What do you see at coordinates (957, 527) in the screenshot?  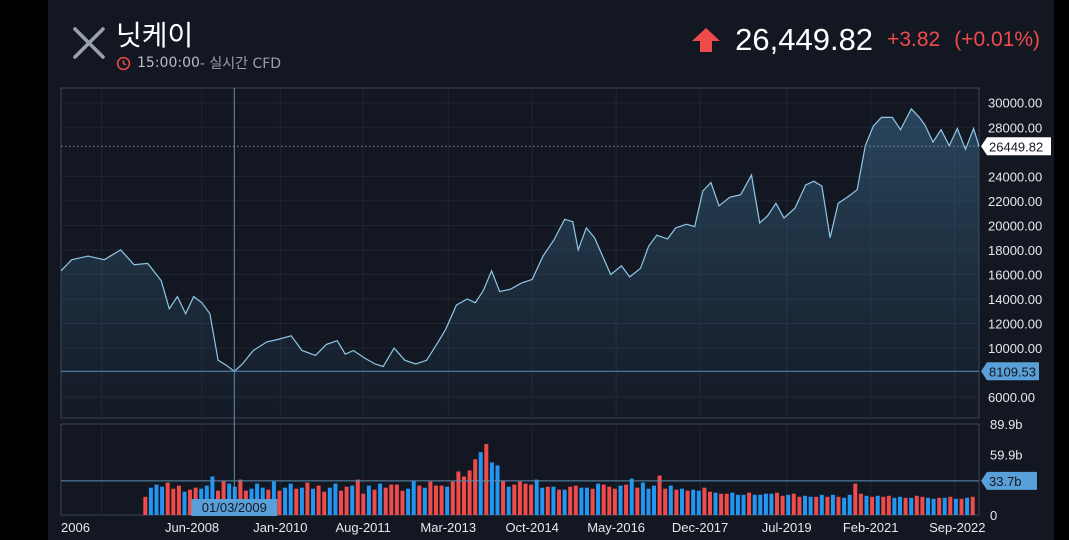 I see `time-axis-label: Sep-2022` at bounding box center [957, 527].